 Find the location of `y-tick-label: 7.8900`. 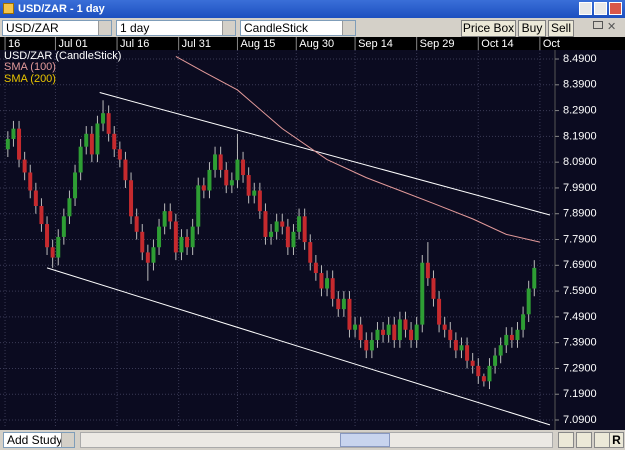

y-tick-label: 7.8900 is located at coordinates (580, 214).